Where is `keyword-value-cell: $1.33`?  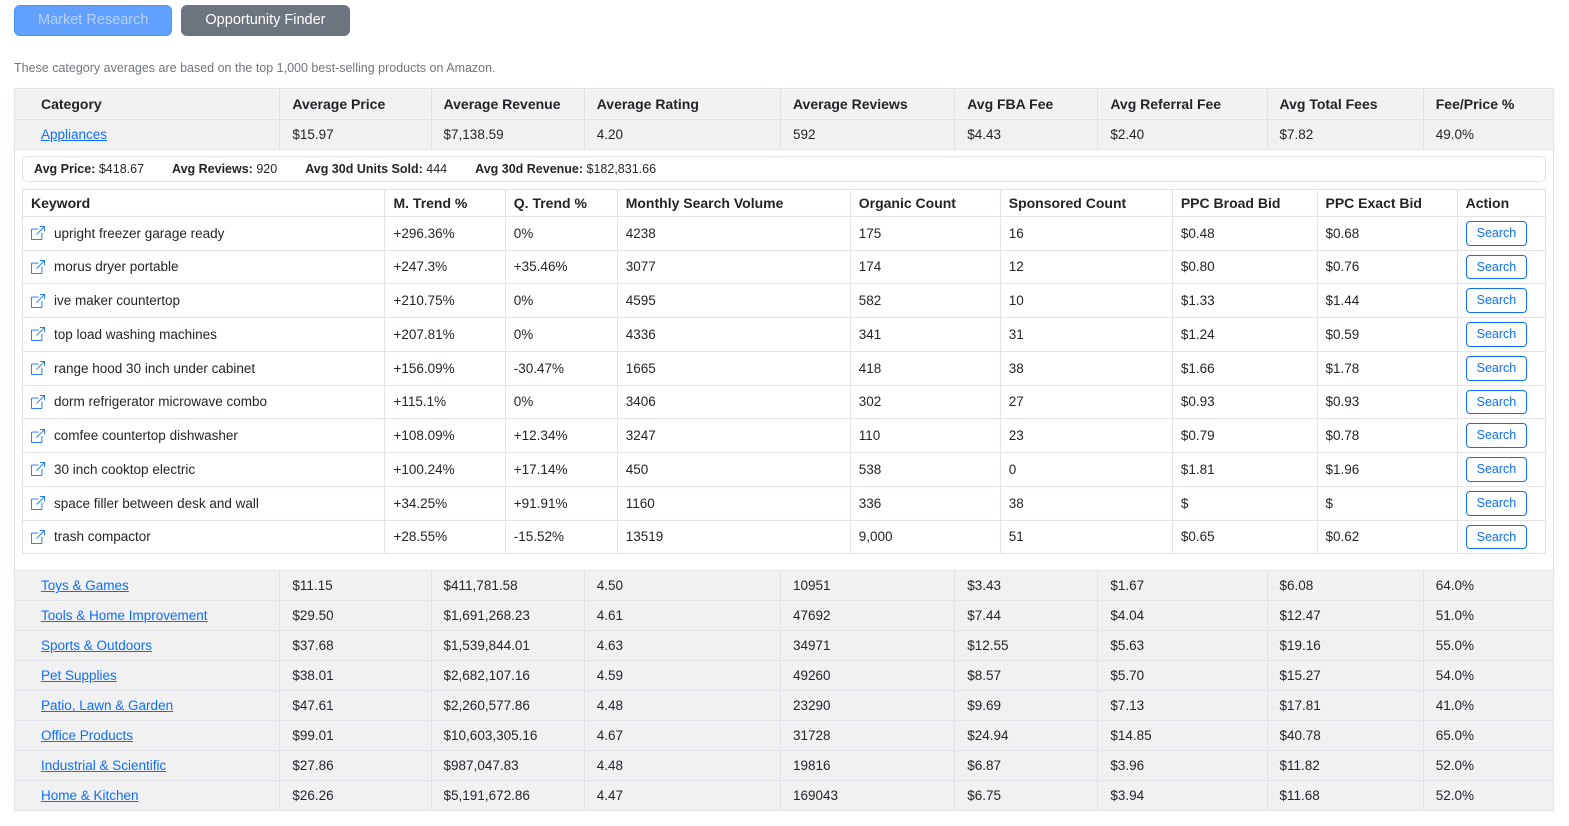
keyword-value-cell: $1.33 is located at coordinates (1244, 301).